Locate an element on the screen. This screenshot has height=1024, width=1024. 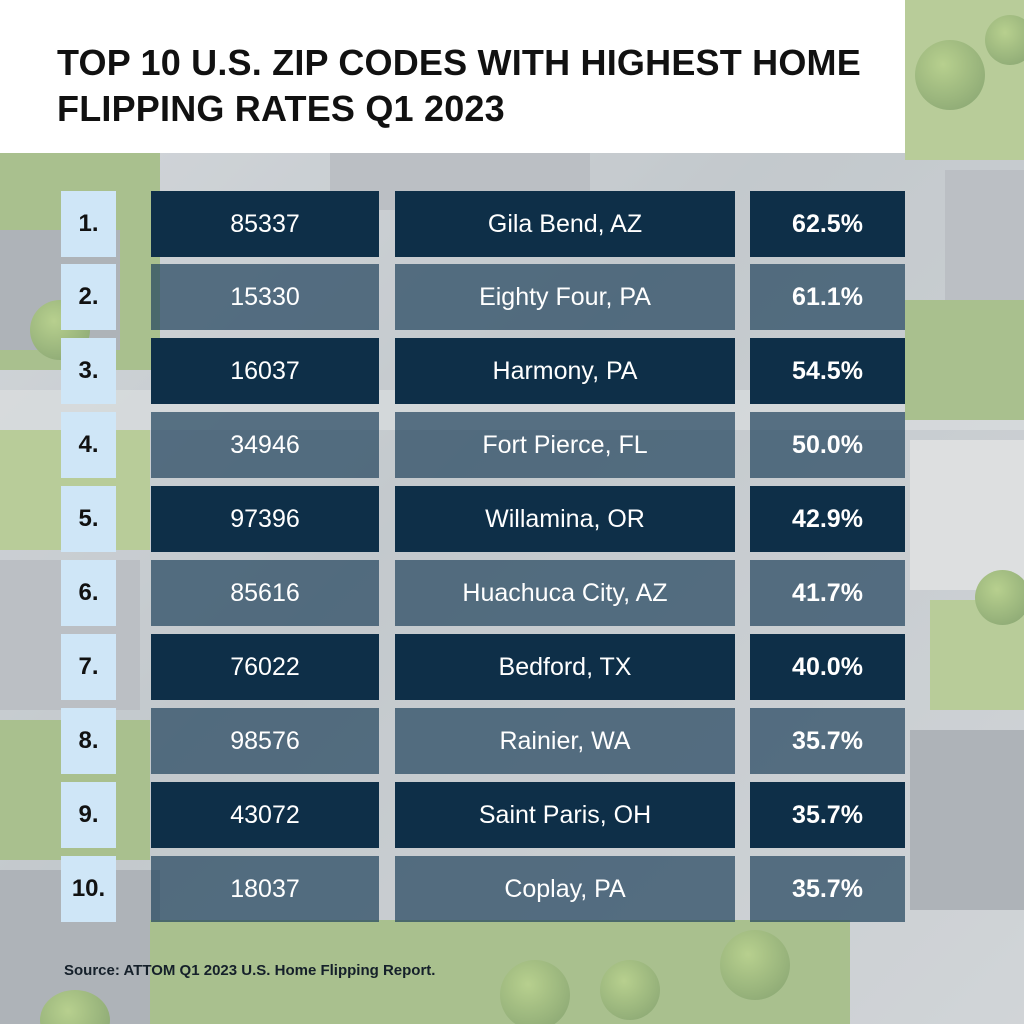
city-cell: Harmony, PA is located at coordinates (565, 371).